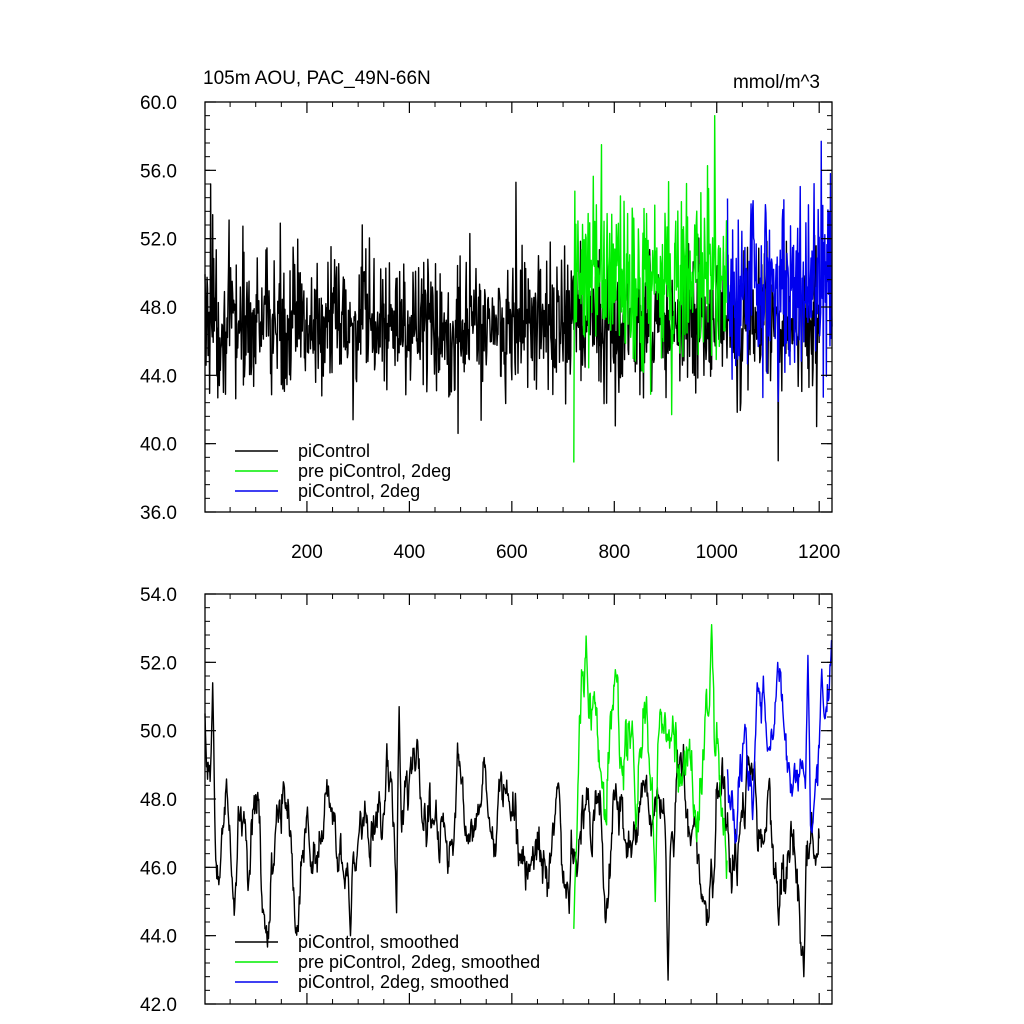 The height and width of the screenshot is (1024, 1024). Describe the element at coordinates (158, 513) in the screenshot. I see `top-y-tick-label: 36.0` at that location.